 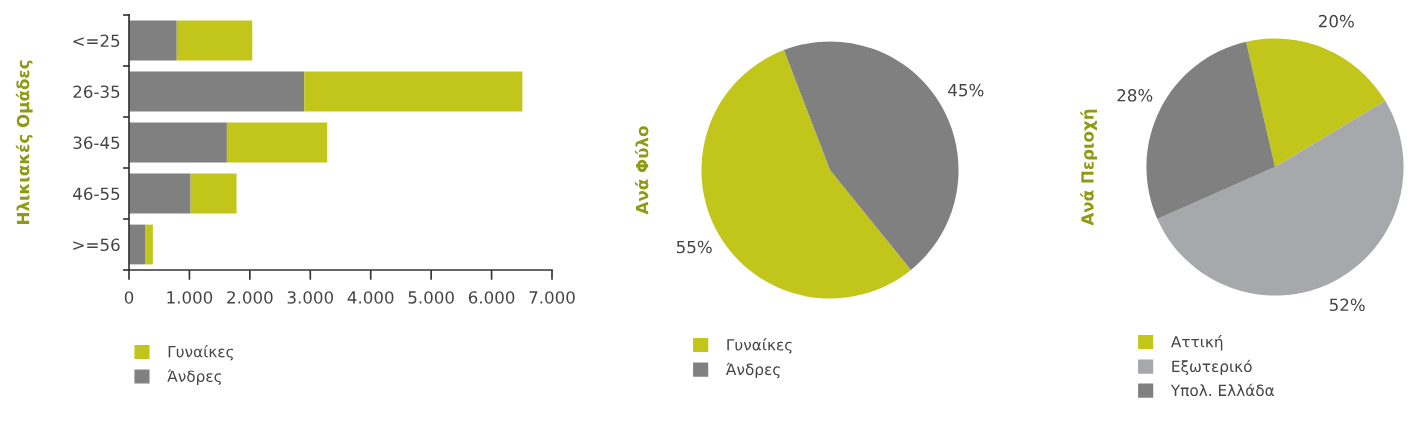 What do you see at coordinates (24, 142) in the screenshot?
I see `y-axis-title: Ηλικιακές Ομάδες` at bounding box center [24, 142].